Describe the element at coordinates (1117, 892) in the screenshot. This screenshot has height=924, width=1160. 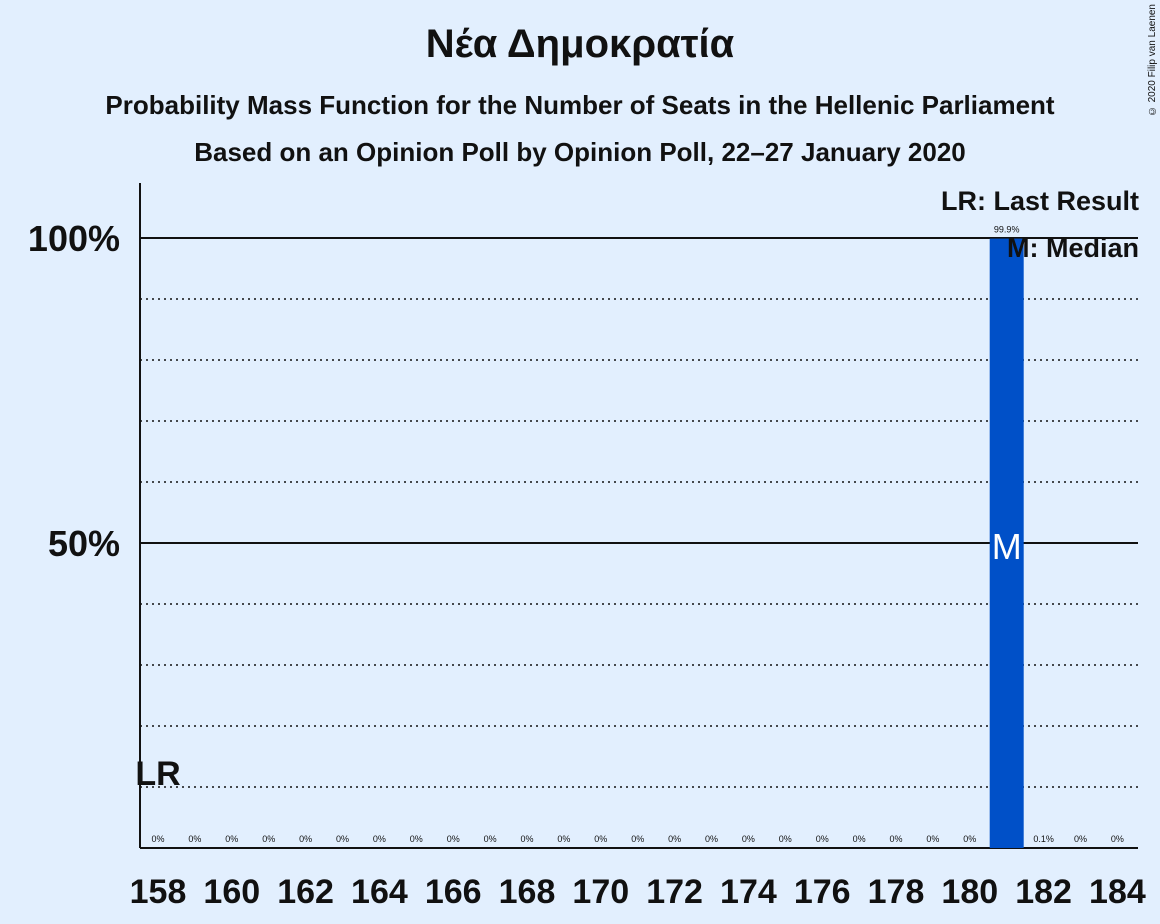
I see `x-tick-label: 184` at that location.